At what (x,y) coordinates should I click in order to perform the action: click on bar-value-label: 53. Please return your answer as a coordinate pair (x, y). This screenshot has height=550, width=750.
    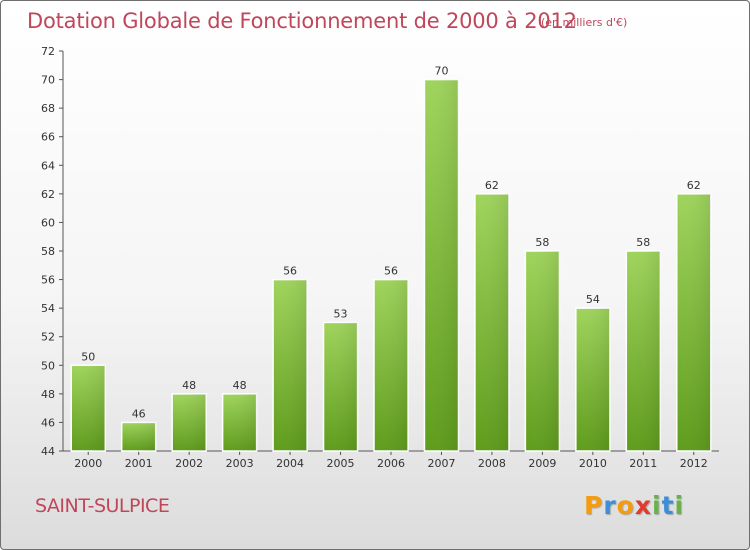
    Looking at the image, I should click on (341, 313).